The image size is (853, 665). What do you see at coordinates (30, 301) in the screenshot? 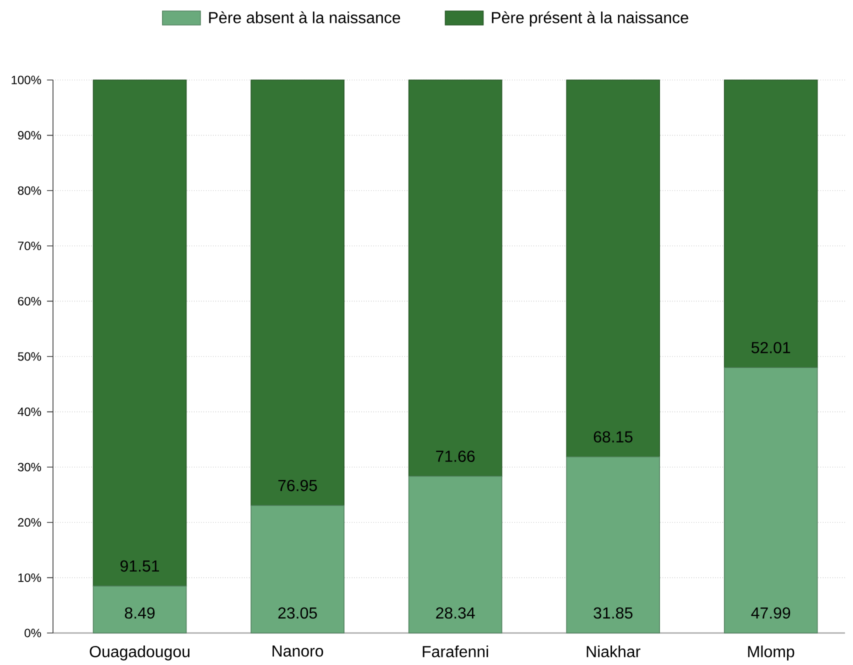
I see `y-tick-label: 60%` at bounding box center [30, 301].